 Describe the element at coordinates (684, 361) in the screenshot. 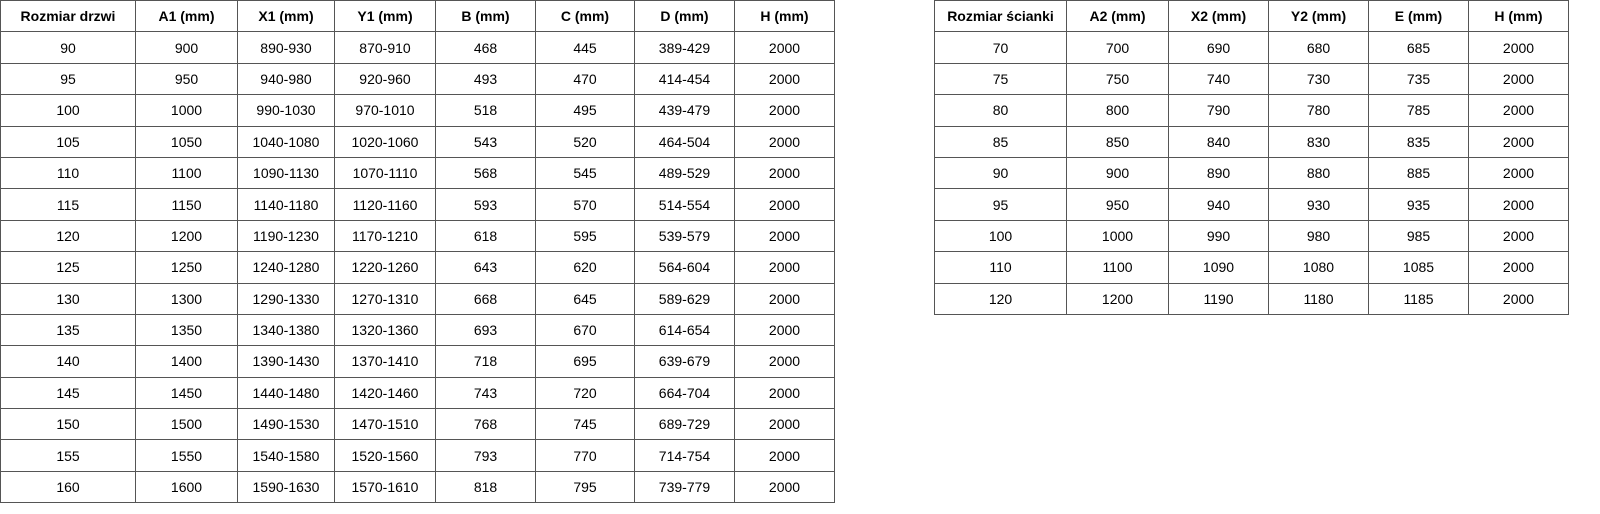

I see `table-cell: 639-679` at that location.